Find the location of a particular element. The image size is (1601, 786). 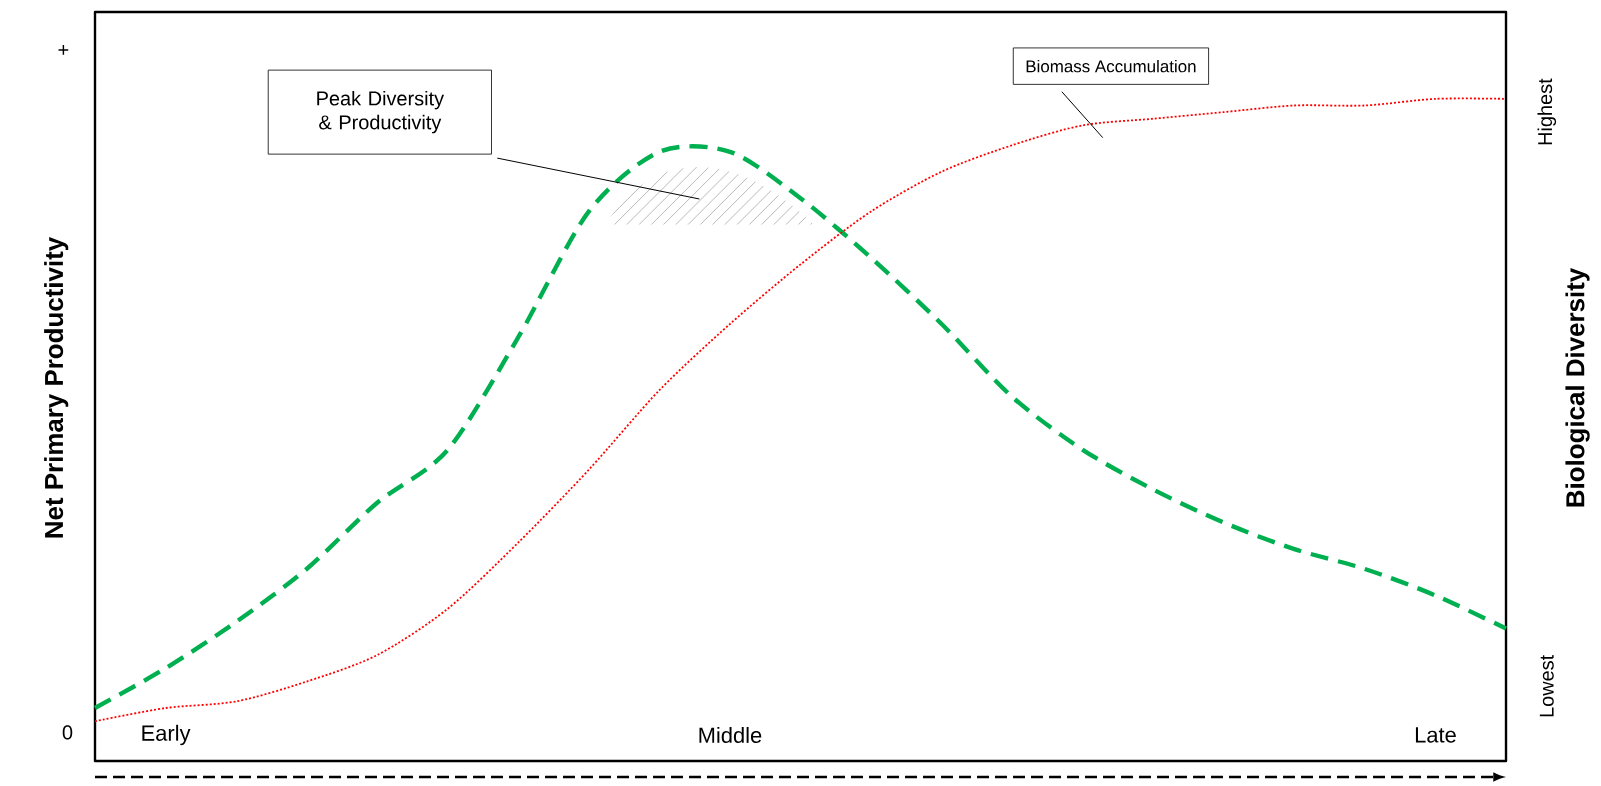

text: Lowest is located at coordinates (1546, 685).